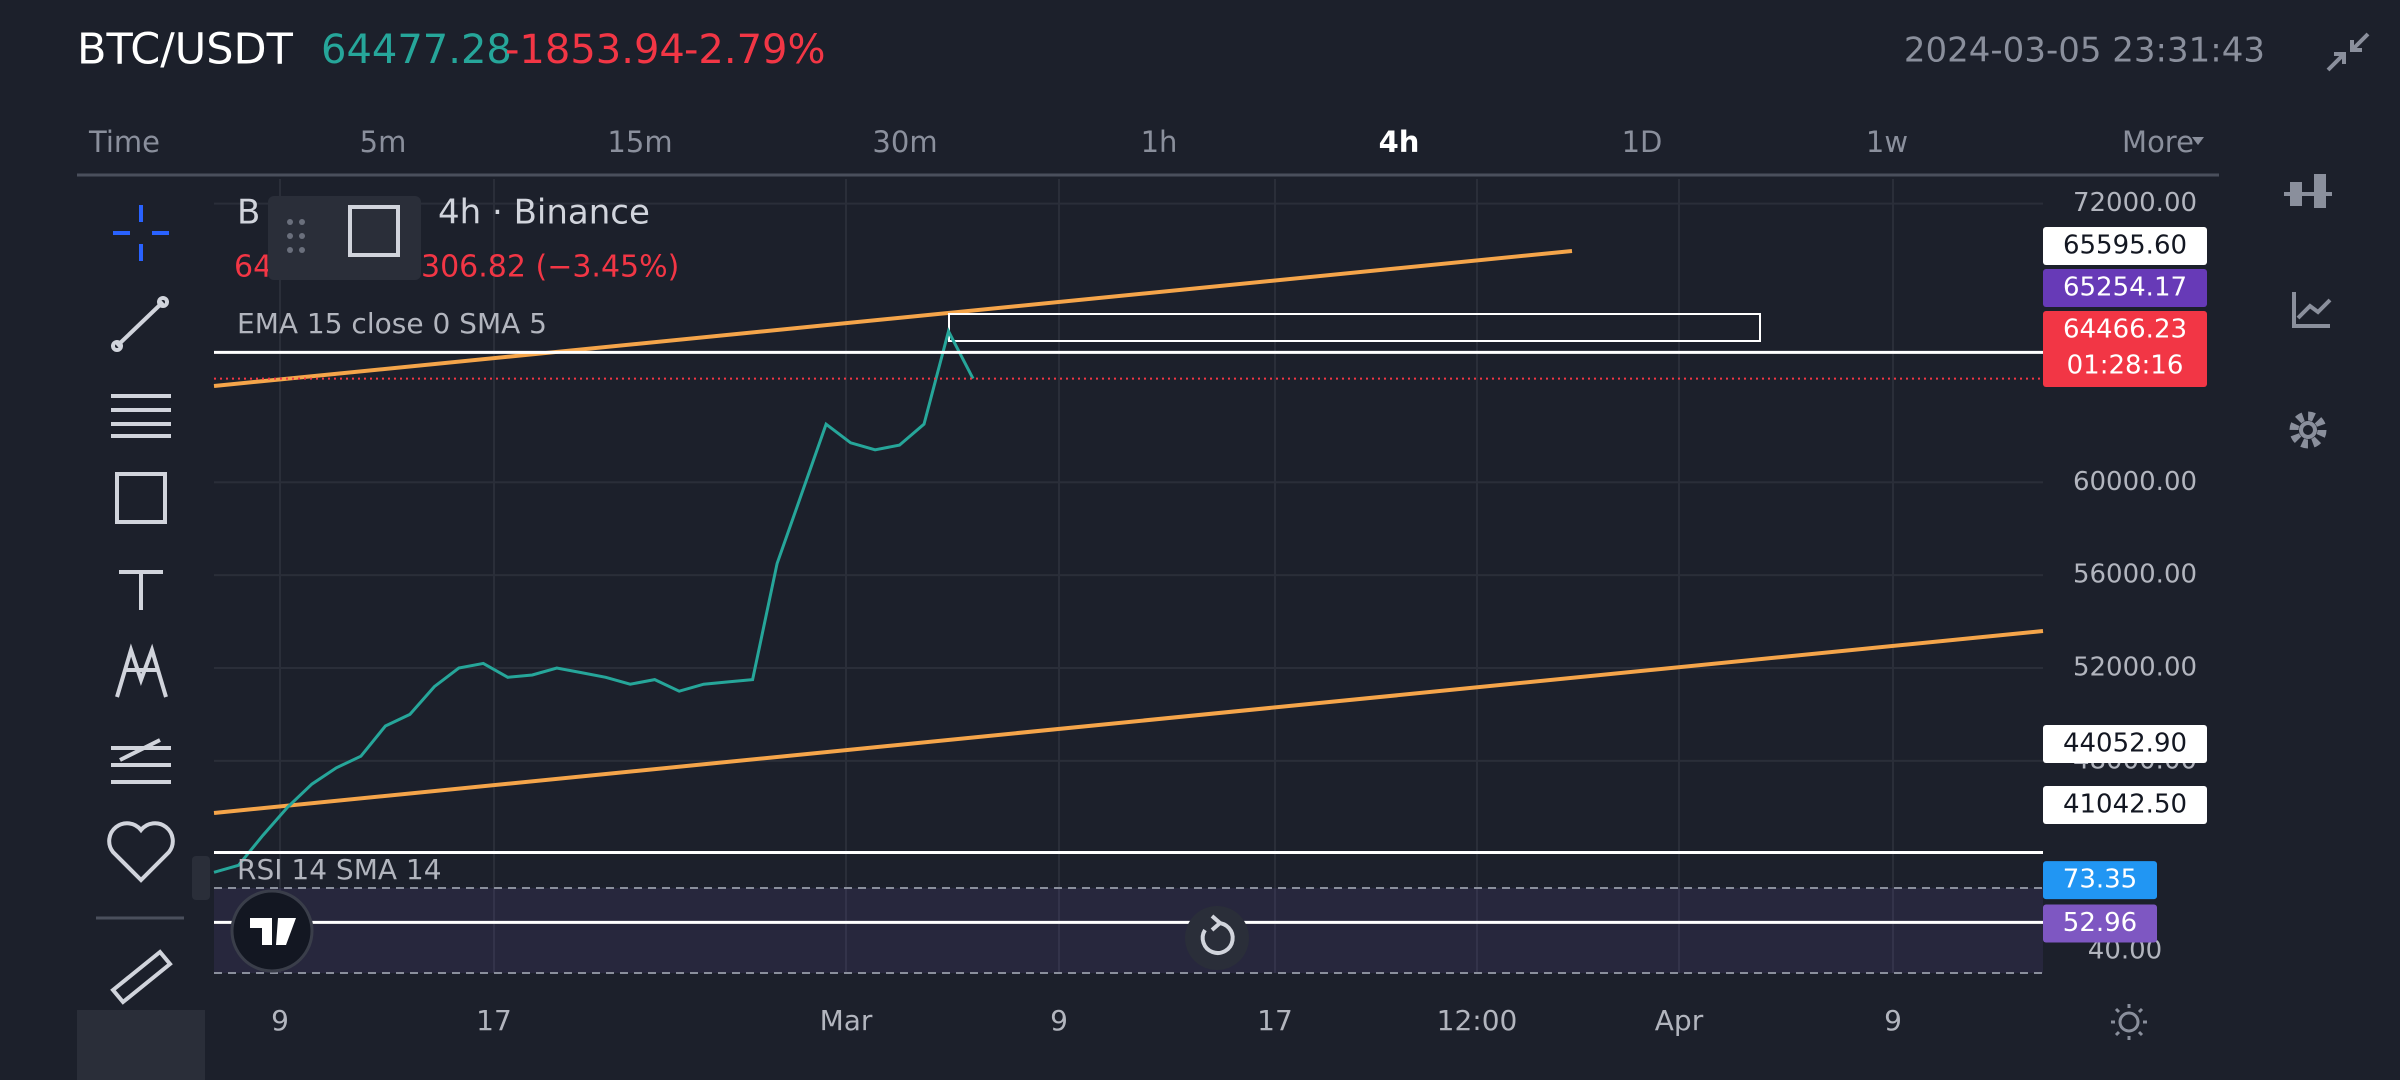 The width and height of the screenshot is (2400, 1080). I want to click on pattern-tool, so click(141, 670).